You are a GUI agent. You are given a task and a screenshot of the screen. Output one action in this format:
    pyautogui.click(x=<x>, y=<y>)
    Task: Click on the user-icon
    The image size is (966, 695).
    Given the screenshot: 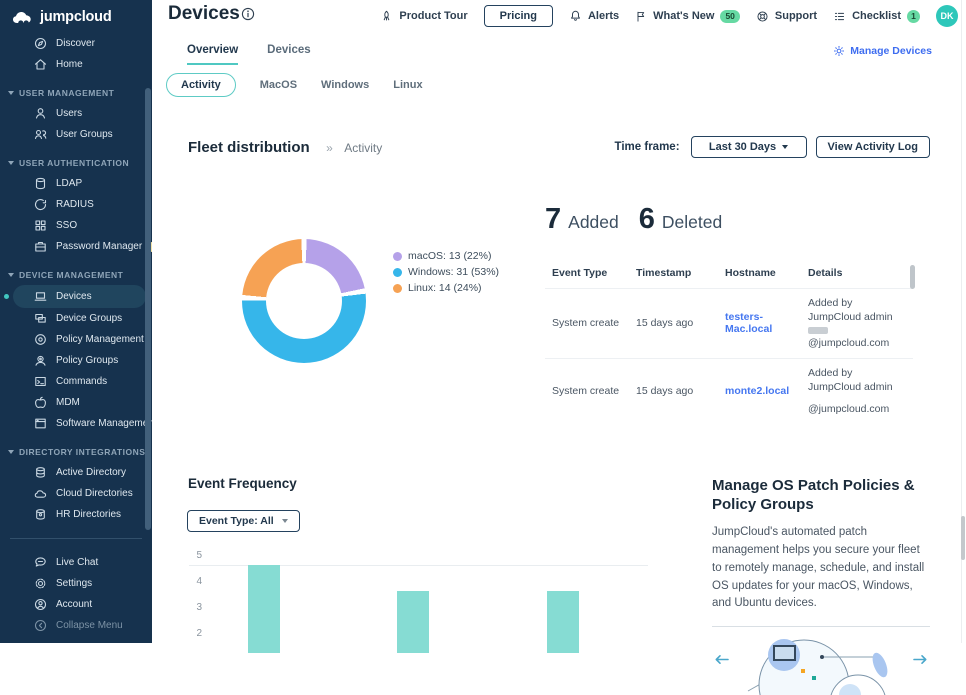 What is the action you would take?
    pyautogui.click(x=40, y=113)
    